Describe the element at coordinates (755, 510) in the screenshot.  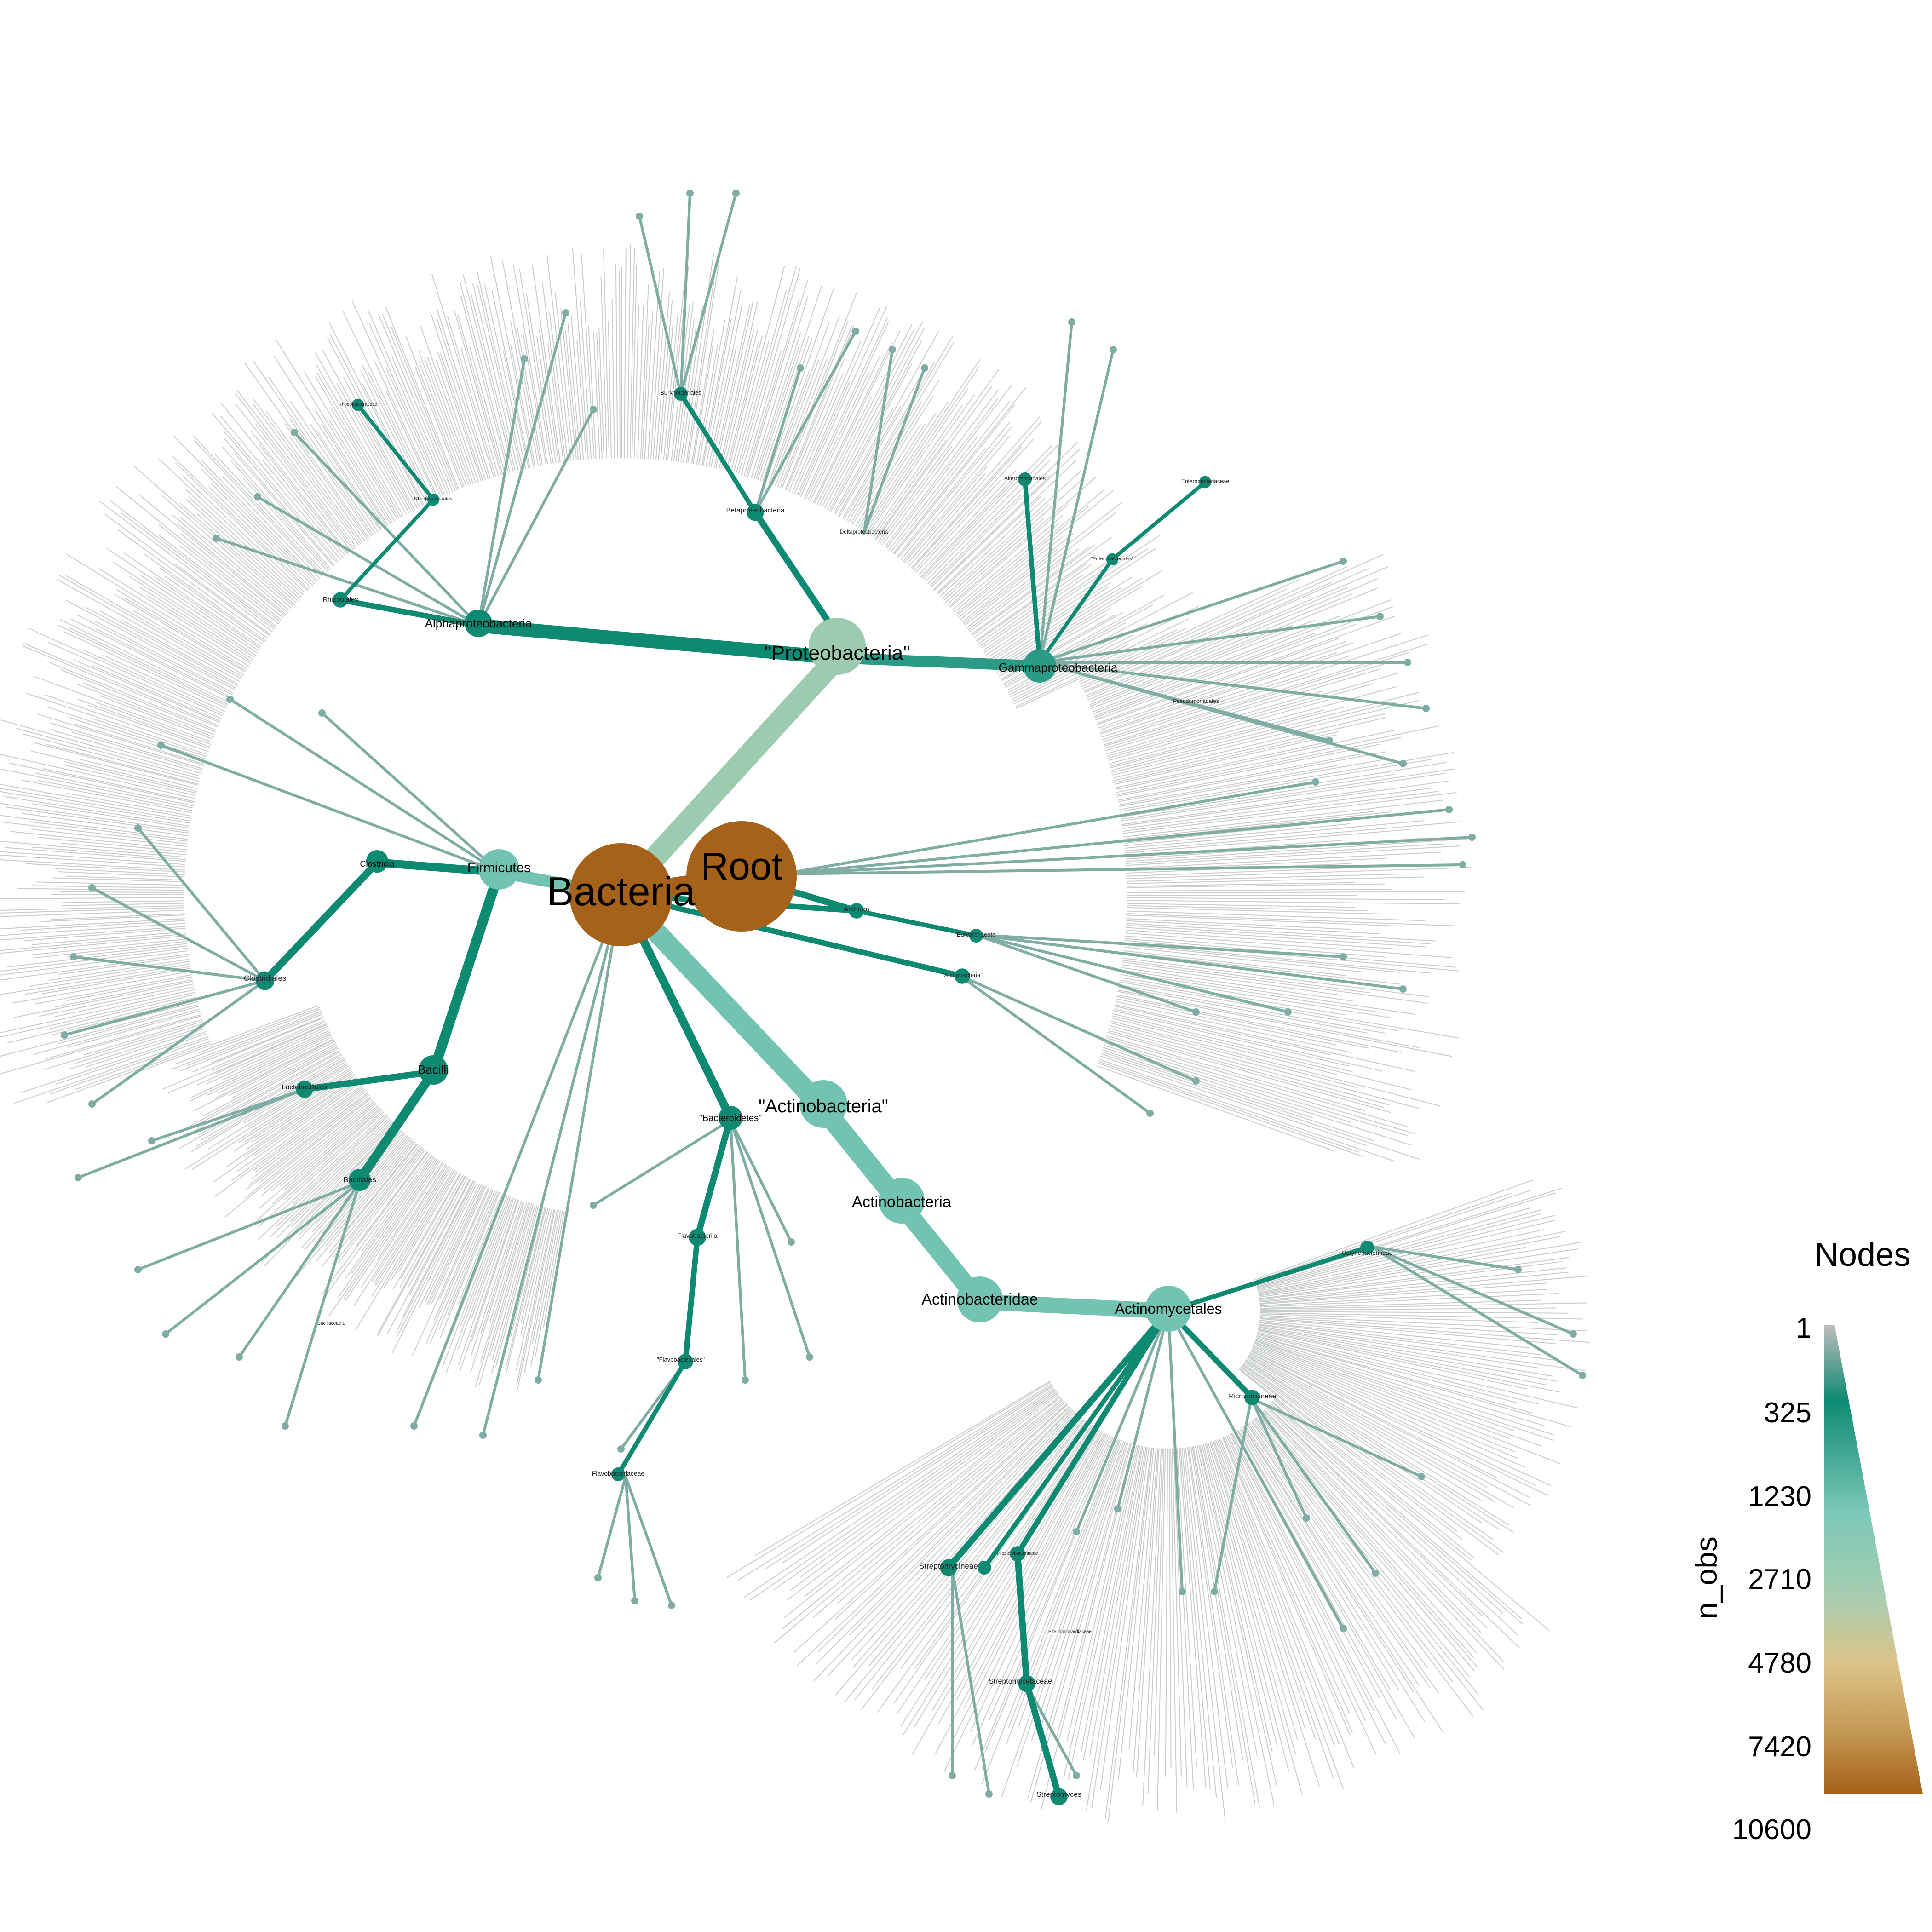
I see `node-label-betaproteobacteria: Betaproteobacteria` at that location.